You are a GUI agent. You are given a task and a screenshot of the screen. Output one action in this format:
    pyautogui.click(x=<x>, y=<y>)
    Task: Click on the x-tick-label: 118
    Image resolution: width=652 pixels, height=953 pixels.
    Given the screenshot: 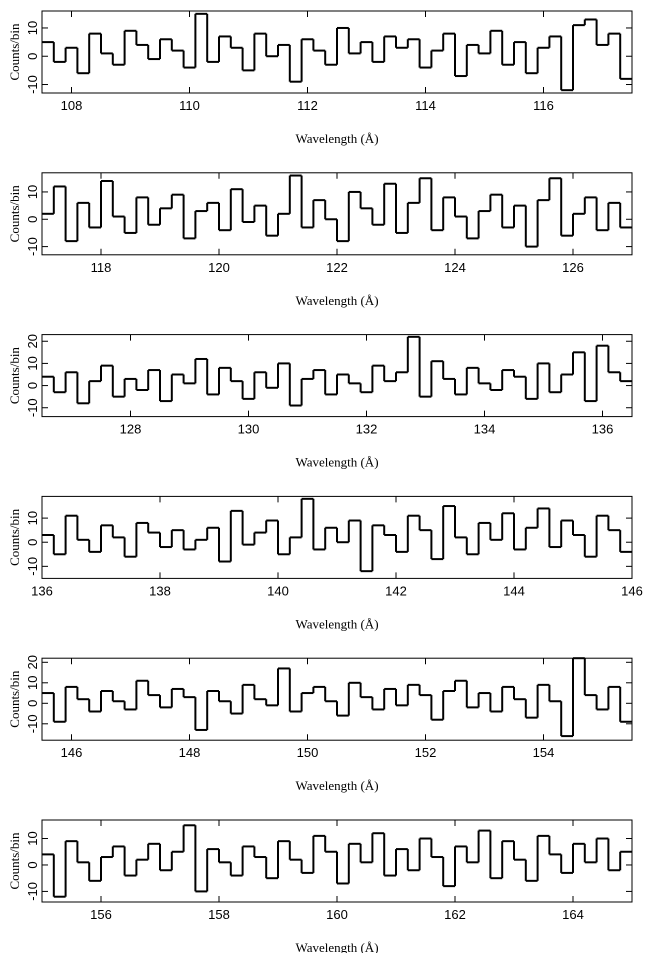 What is the action you would take?
    pyautogui.click(x=101, y=267)
    